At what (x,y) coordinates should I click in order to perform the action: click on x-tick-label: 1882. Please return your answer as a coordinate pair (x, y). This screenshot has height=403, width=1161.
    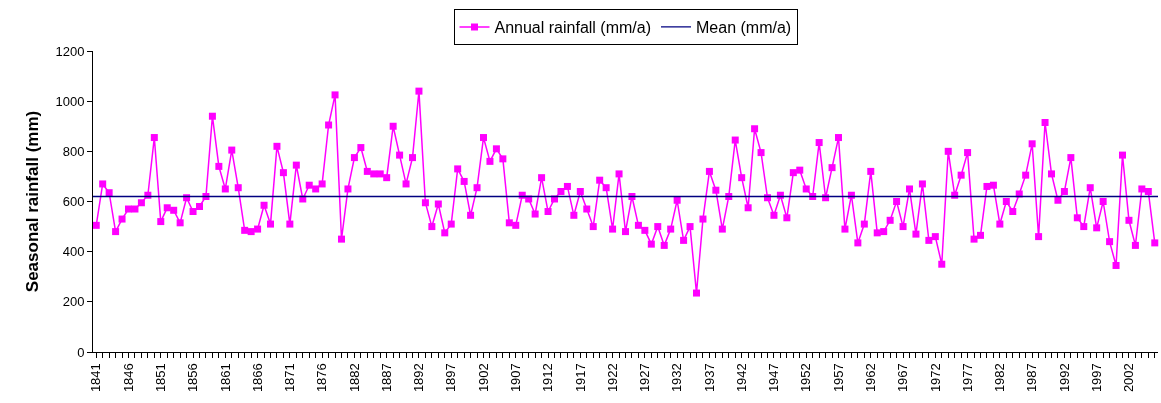
    Looking at the image, I should click on (354, 378).